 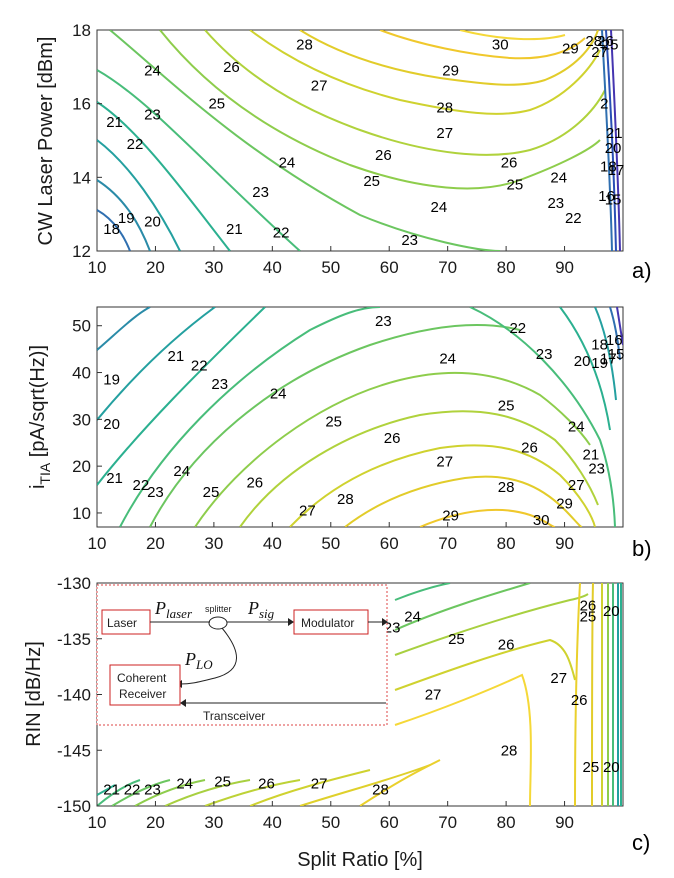 I want to click on p-lo-label: PLO, so click(x=198, y=660).